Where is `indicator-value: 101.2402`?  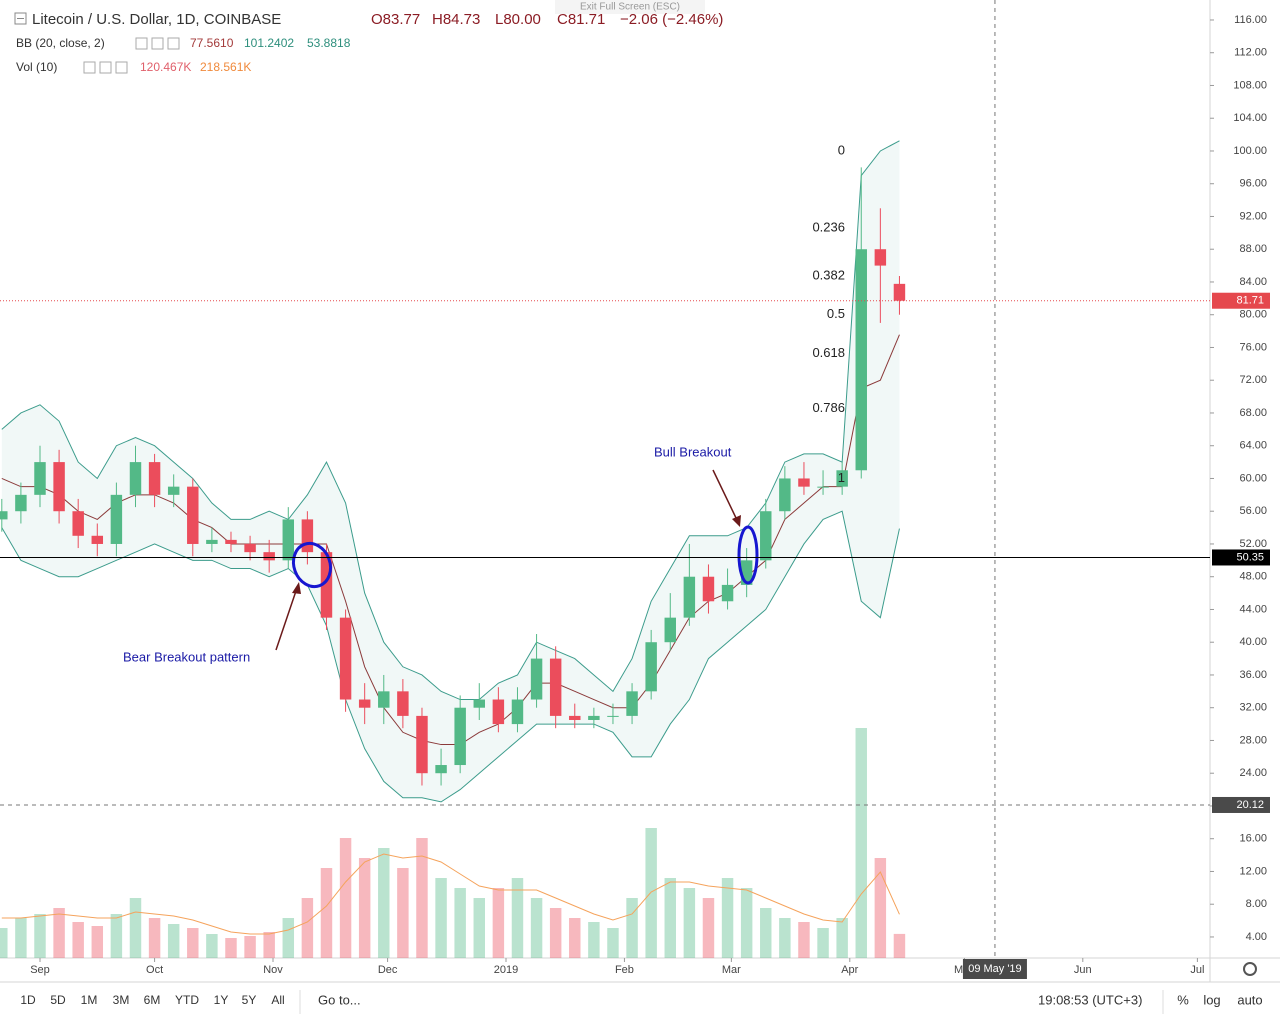 indicator-value: 101.2402 is located at coordinates (269, 43).